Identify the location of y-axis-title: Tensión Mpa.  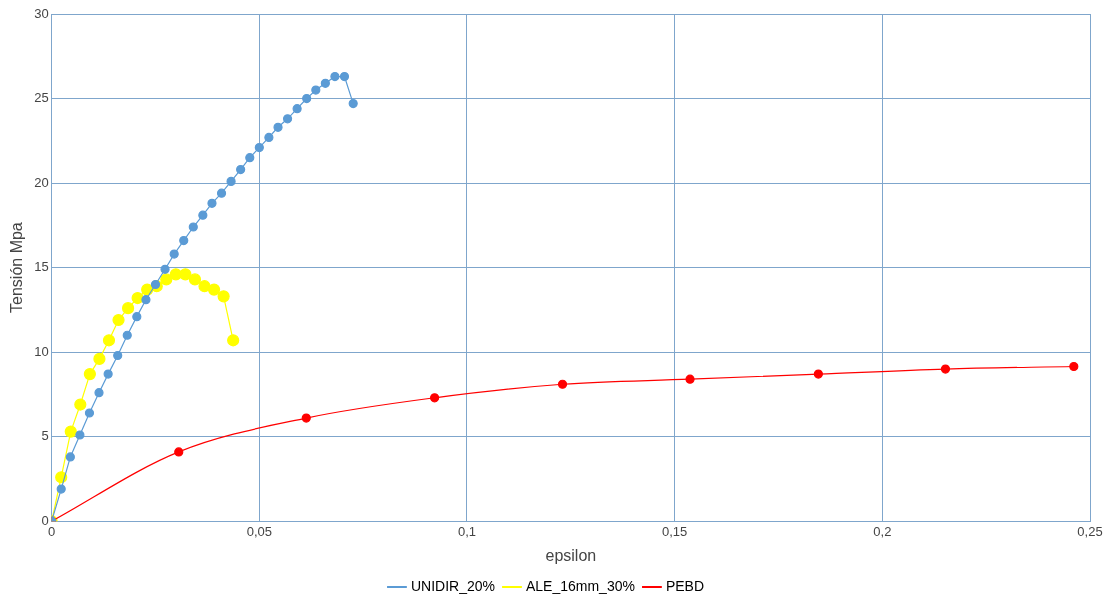
(17, 267).